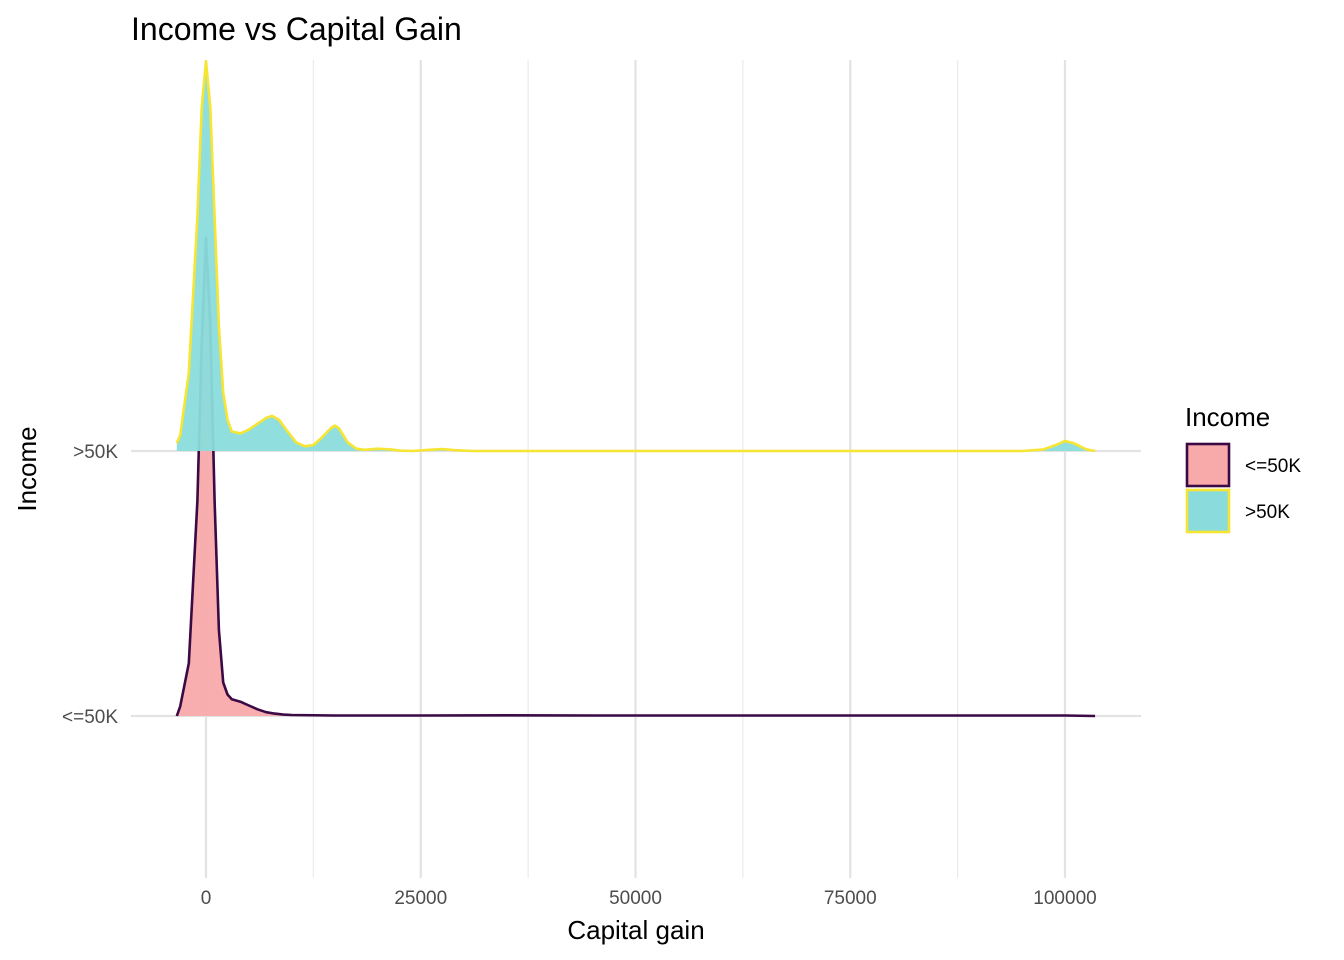 This screenshot has width=1344, height=960. I want to click on legend-label: >50K, so click(1267, 512).